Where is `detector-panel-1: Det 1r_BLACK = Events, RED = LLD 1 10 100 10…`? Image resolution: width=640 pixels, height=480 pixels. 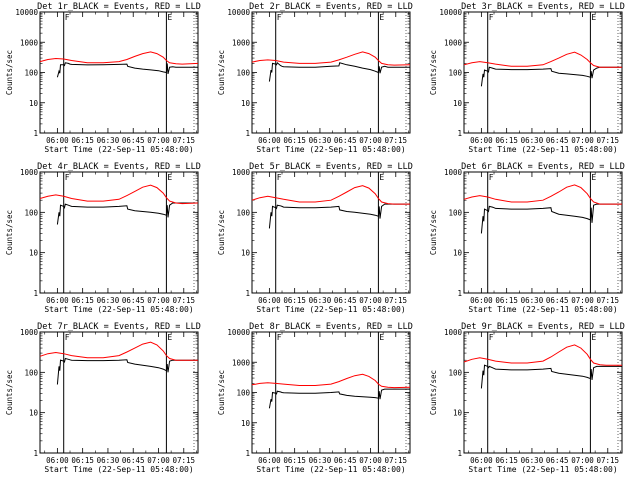
detector-panel-1: Det 1r_BLACK = Events, RED = LLD 1 10 100 10… is located at coordinates (103, 78).